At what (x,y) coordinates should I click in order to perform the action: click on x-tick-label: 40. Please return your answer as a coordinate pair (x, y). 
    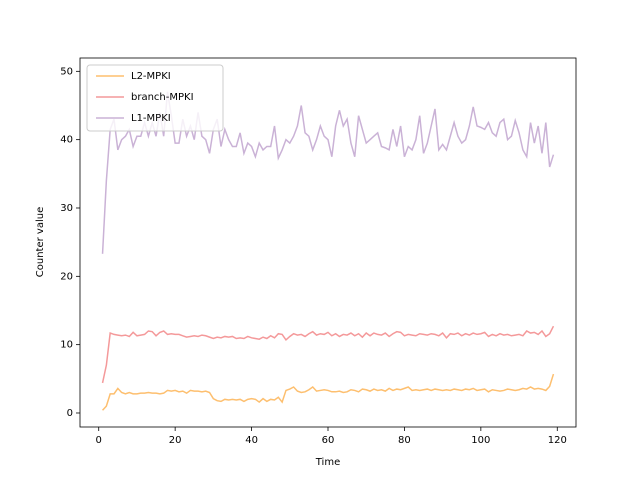
    Looking at the image, I should click on (251, 440).